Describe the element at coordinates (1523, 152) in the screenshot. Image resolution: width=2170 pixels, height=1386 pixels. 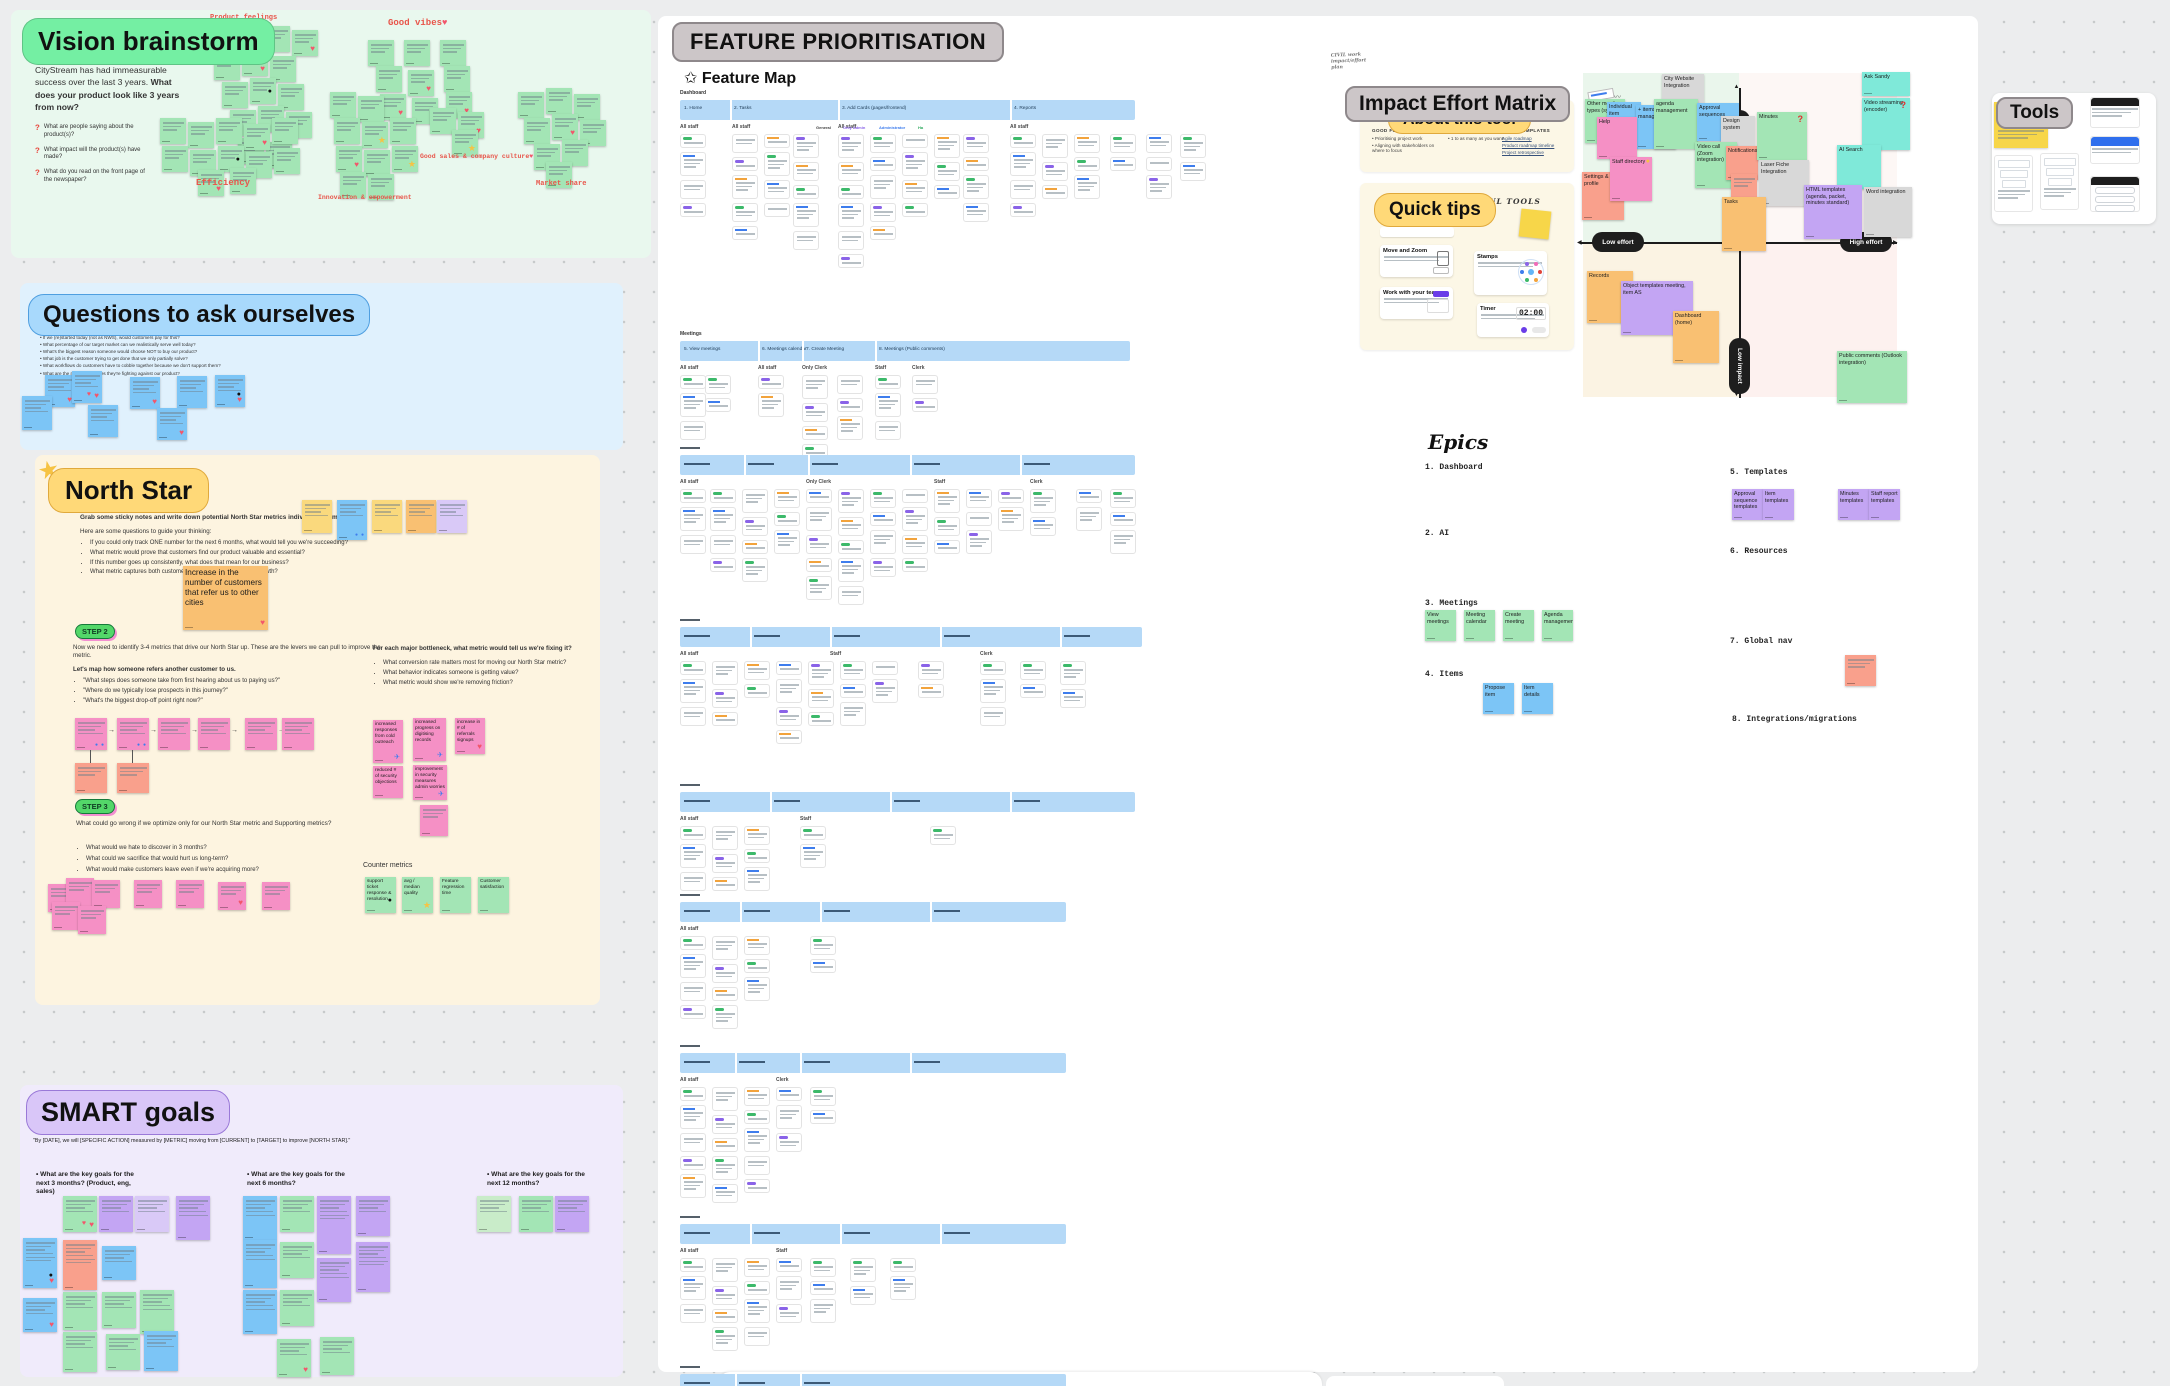
I see `template-link: Project retrospective` at that location.